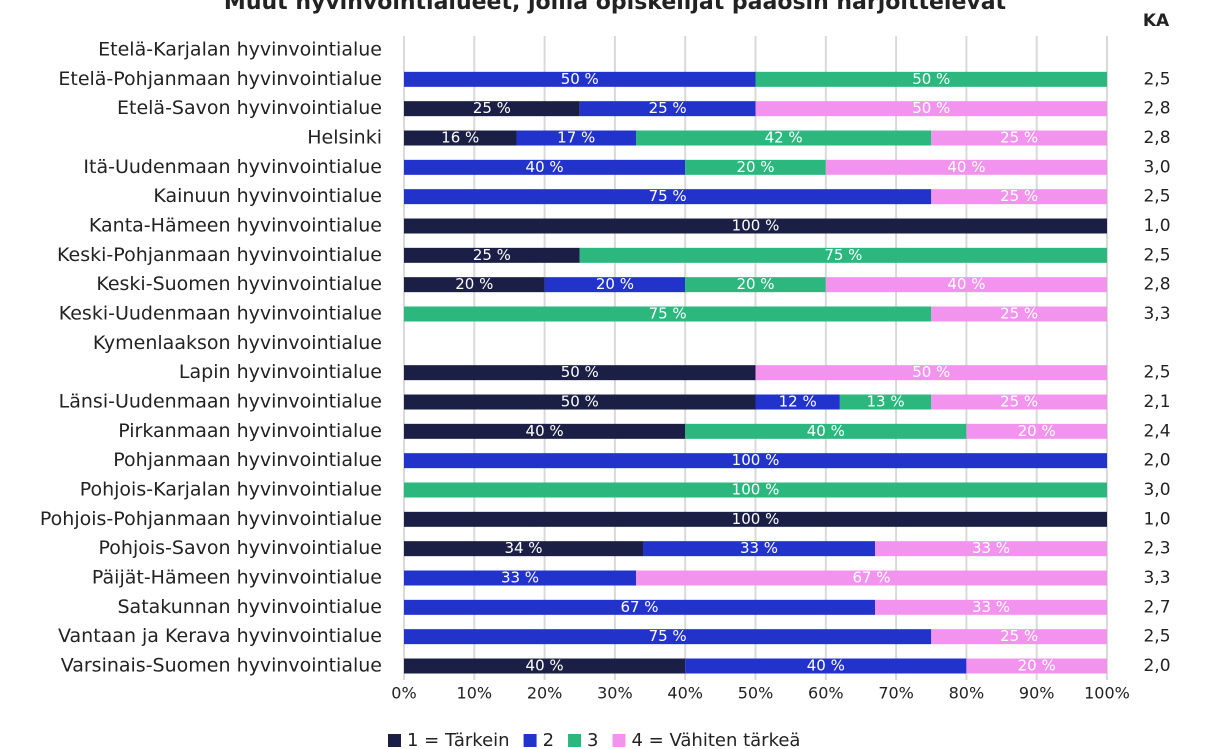 The height and width of the screenshot is (749, 1222). What do you see at coordinates (220, 402) in the screenshot?
I see `category-label: Länsi-Uudenmaan hyvinvointialue` at bounding box center [220, 402].